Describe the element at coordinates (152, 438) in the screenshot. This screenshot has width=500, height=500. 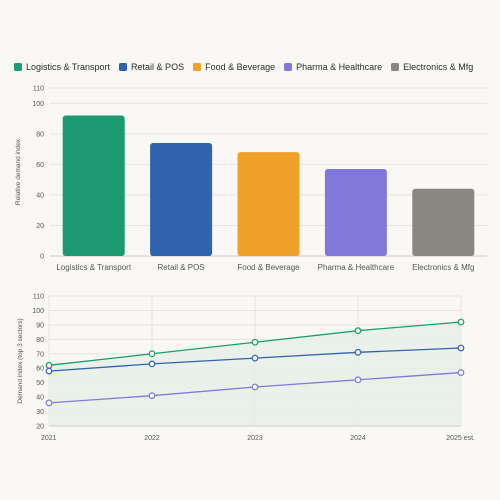
I see `x-tick-label: 2022` at that location.